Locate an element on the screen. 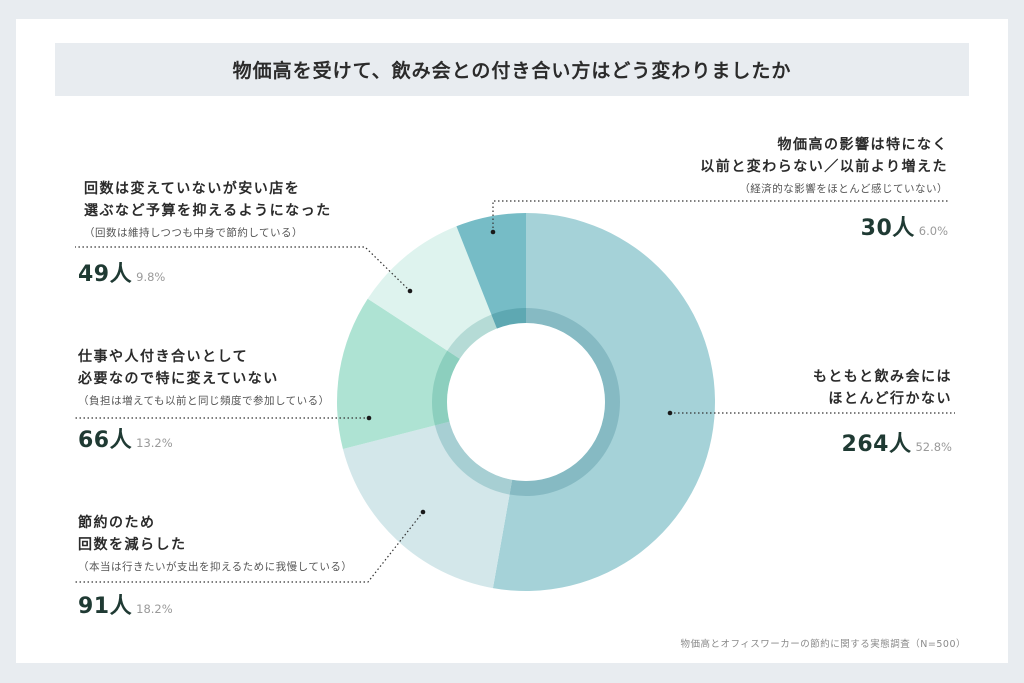 This screenshot has height=683, width=1024. title-bar: 物価高を受けて、飲み会との付き合い方はどう変わりましたか is located at coordinates (512, 69).